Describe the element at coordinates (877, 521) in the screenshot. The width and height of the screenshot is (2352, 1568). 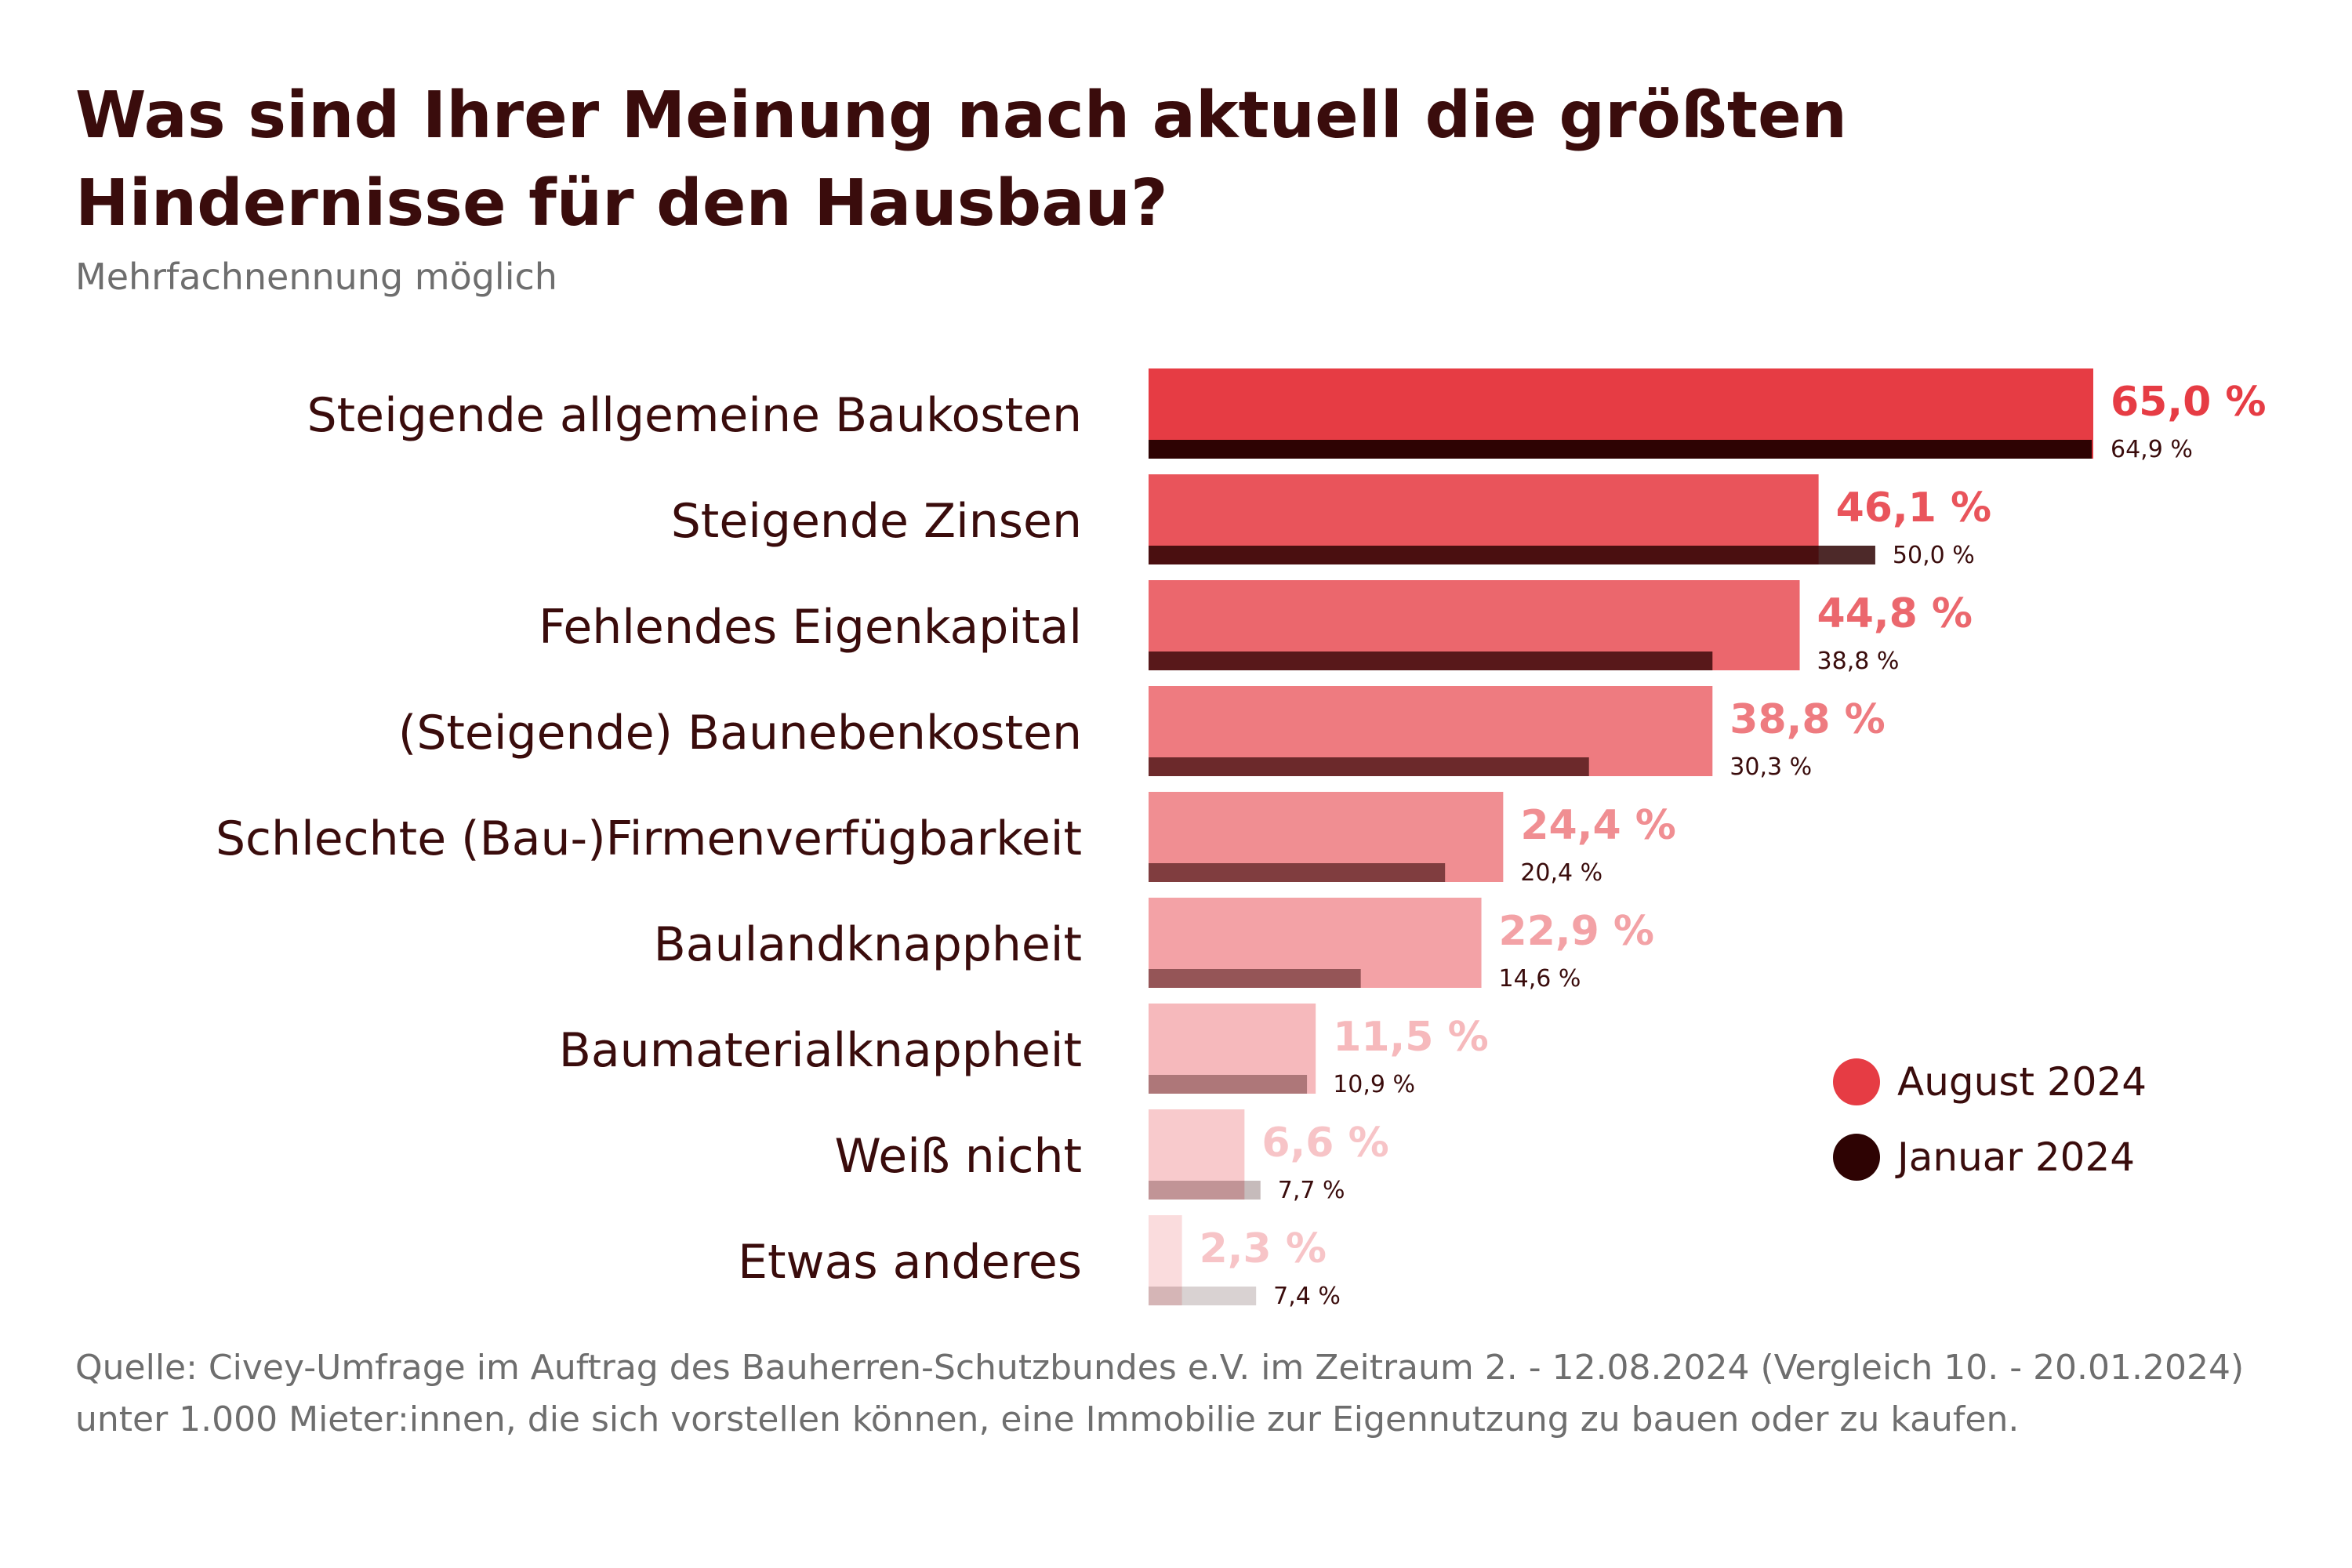
I see `category-label: Steigende Zinsen` at that location.